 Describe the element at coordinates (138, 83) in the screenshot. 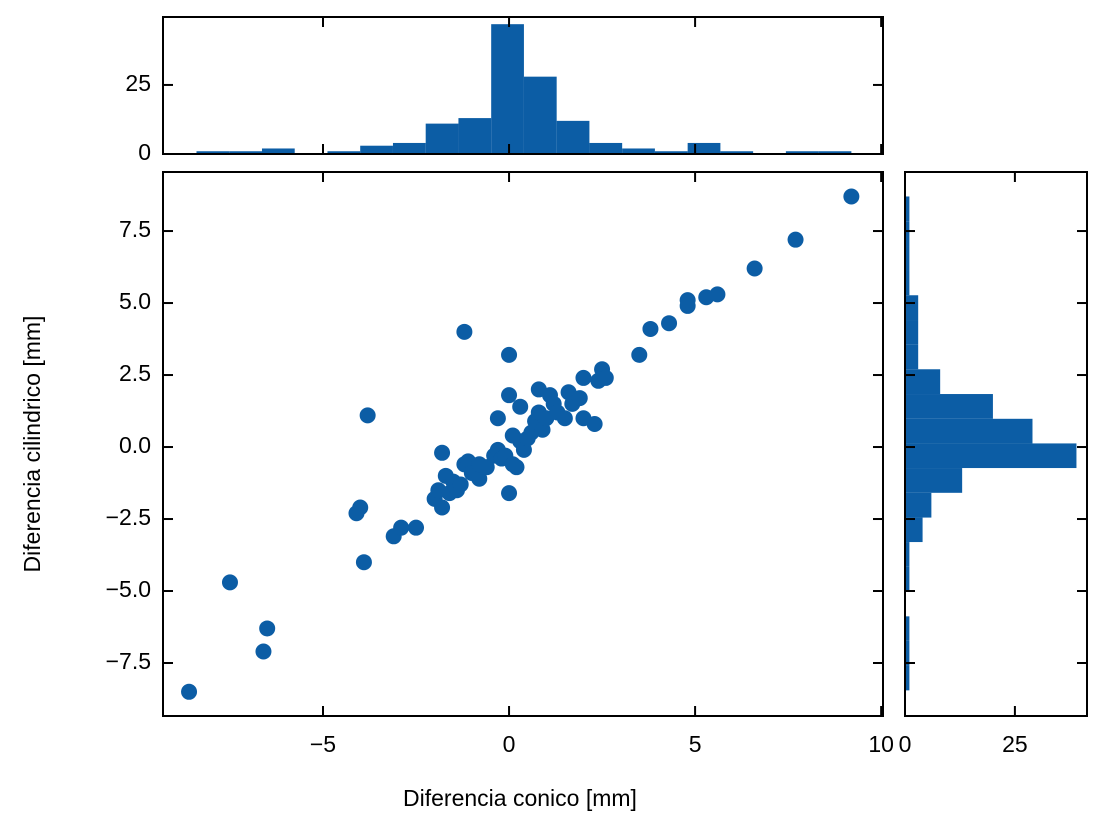

I see `y-tick-label: 25` at that location.